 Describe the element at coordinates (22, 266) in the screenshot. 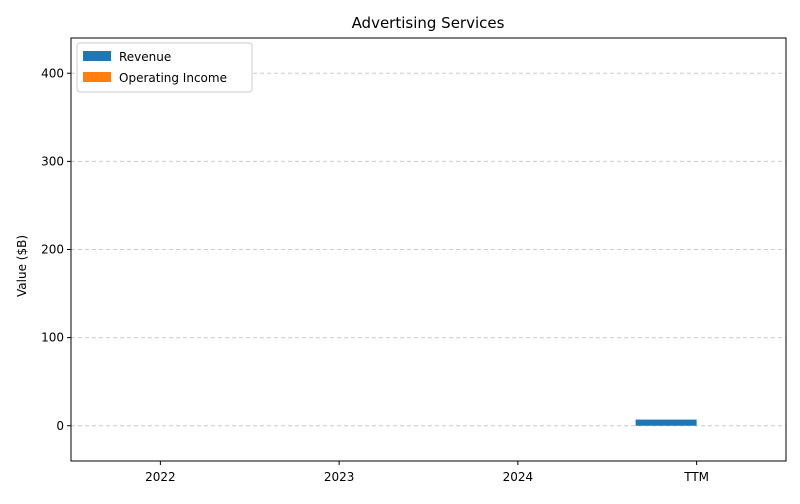

I see `y-axis-label: Value ($B)` at that location.